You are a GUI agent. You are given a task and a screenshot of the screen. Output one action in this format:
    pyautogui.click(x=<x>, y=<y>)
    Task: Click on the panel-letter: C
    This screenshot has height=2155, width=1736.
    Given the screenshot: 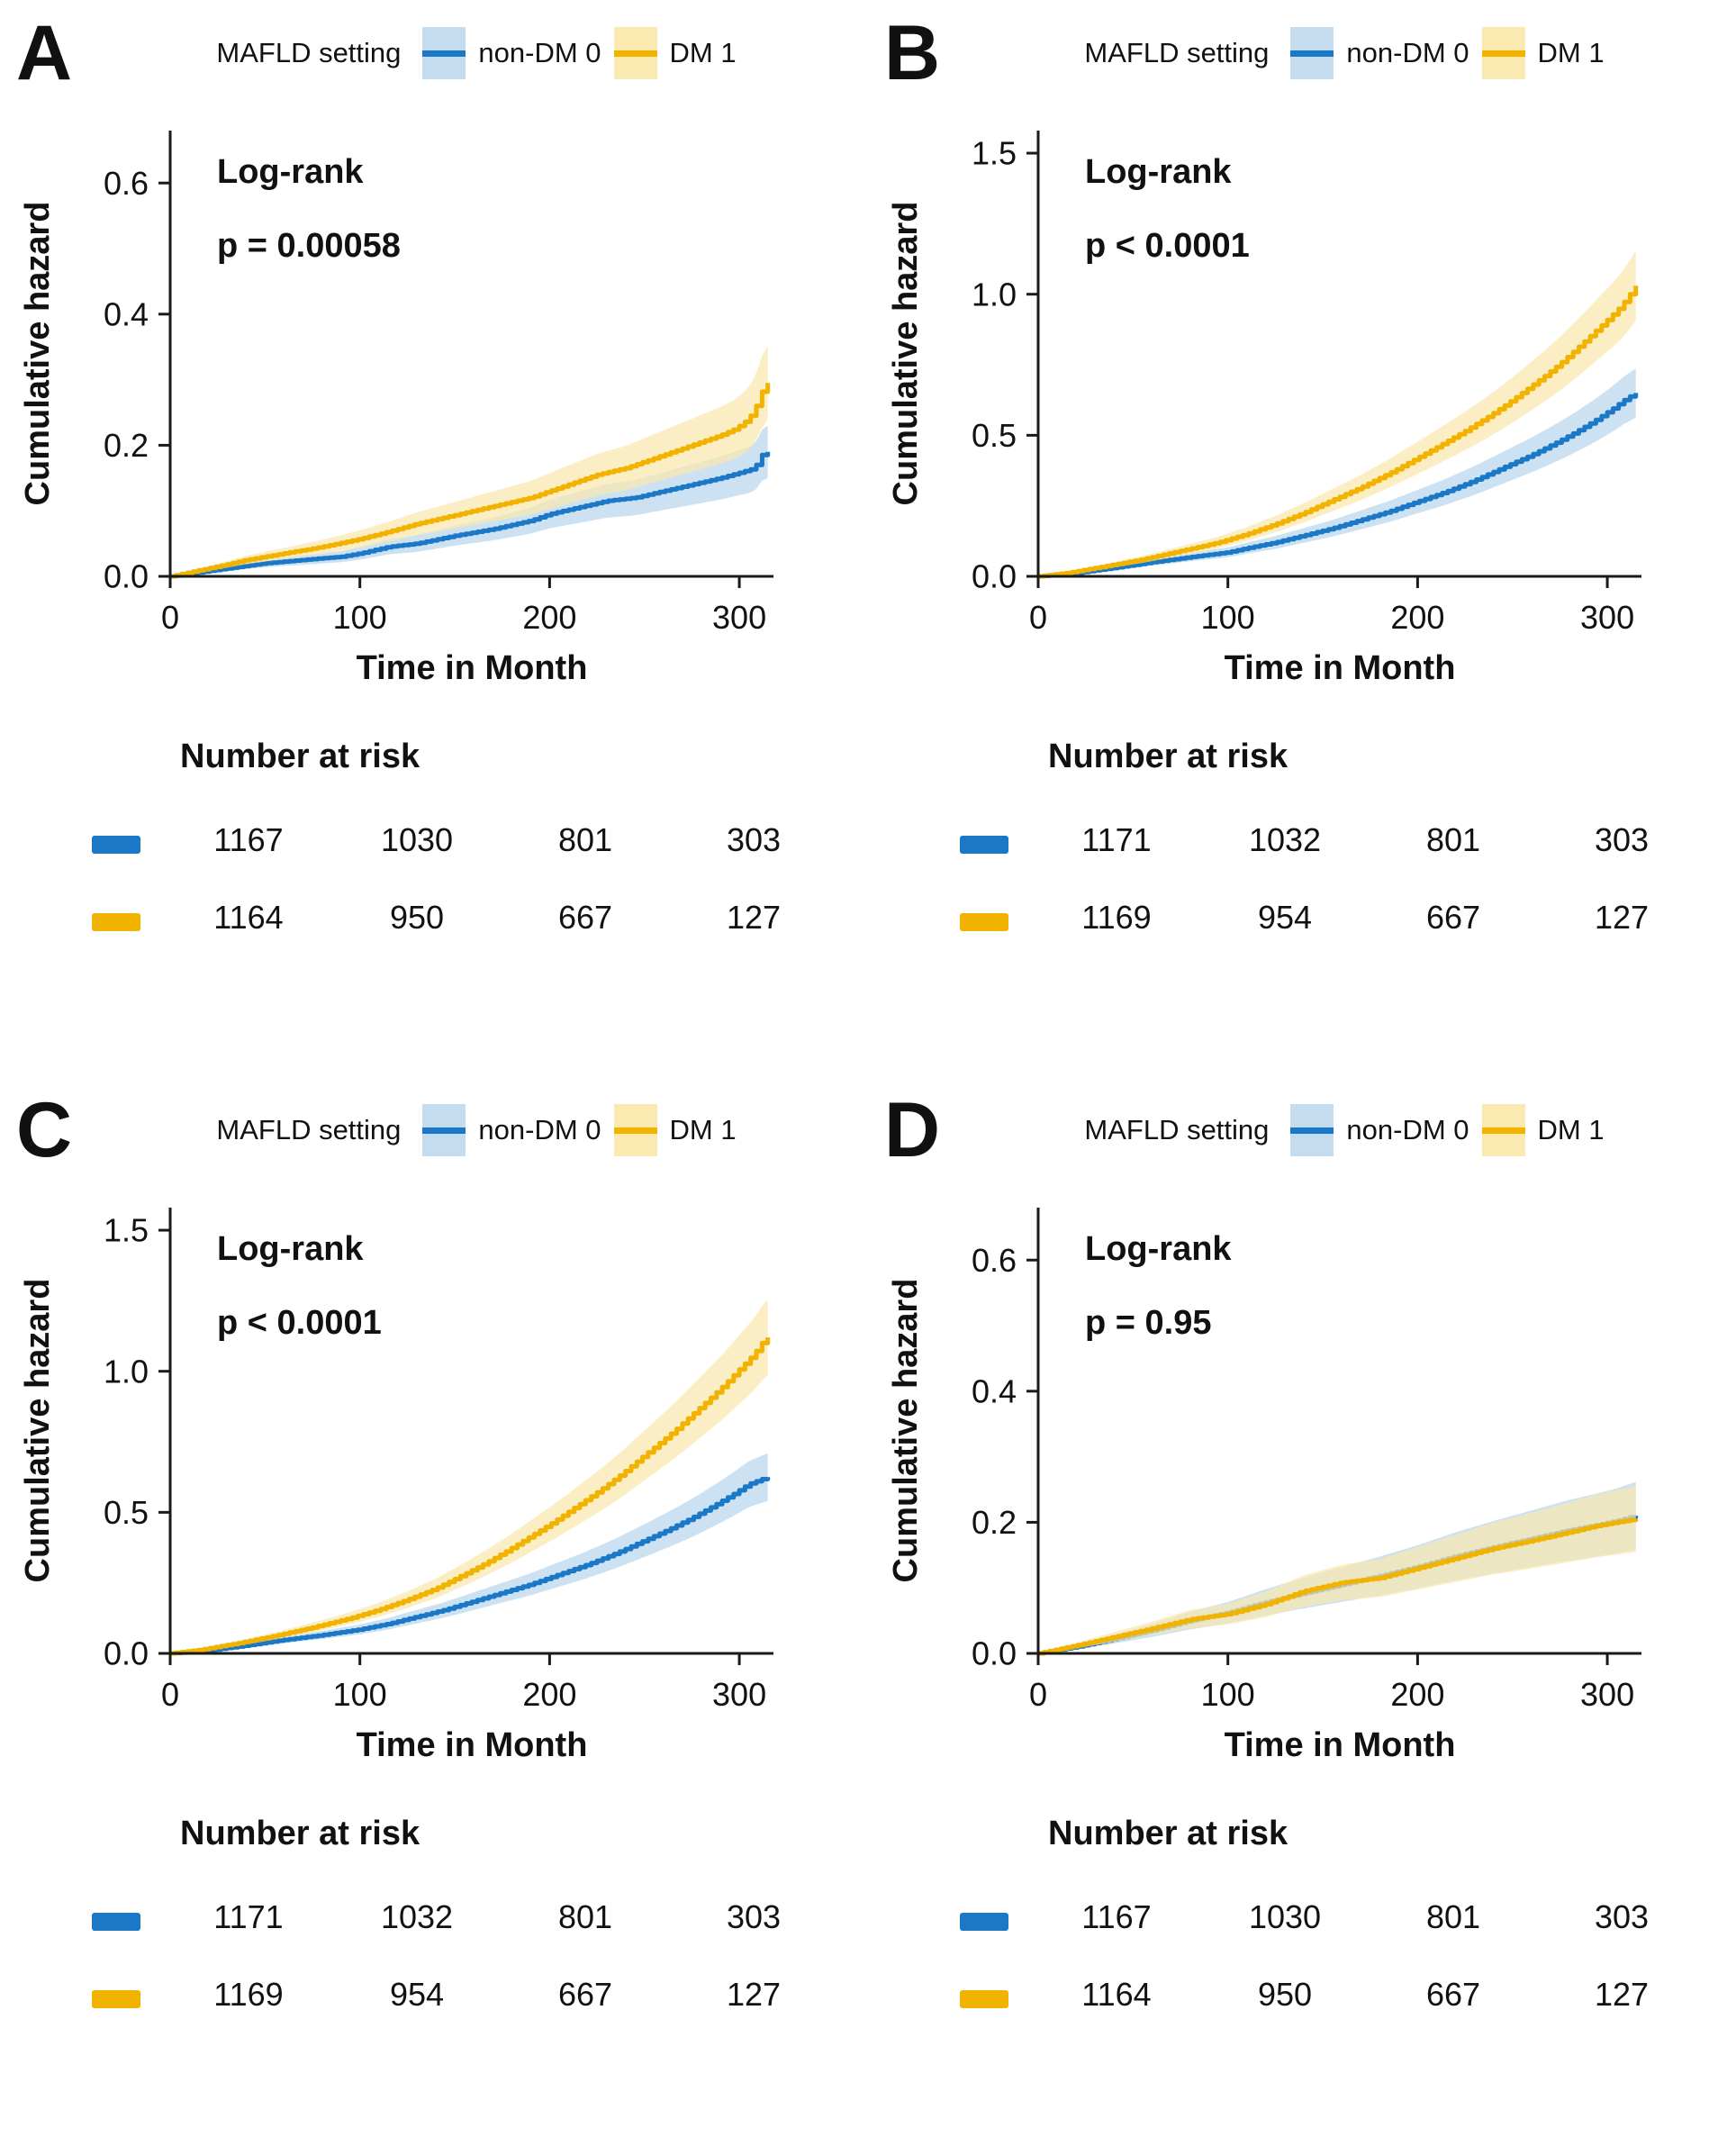 What is the action you would take?
    pyautogui.click(x=44, y=1130)
    